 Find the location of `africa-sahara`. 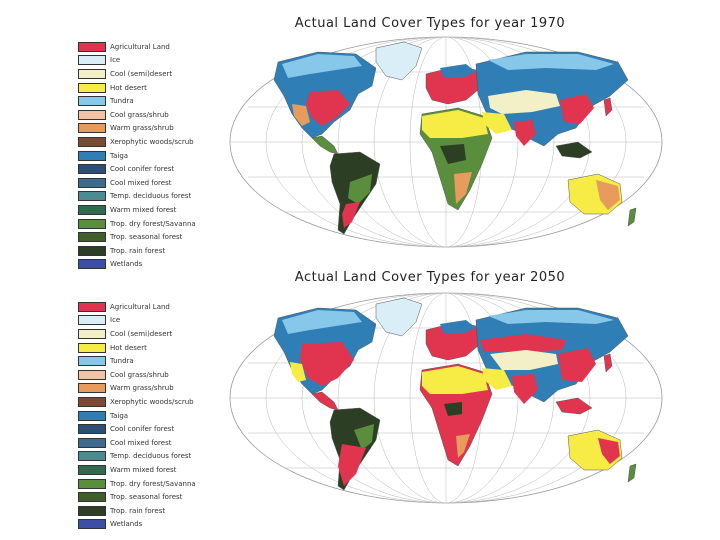

africa-sahara is located at coordinates (455, 124).